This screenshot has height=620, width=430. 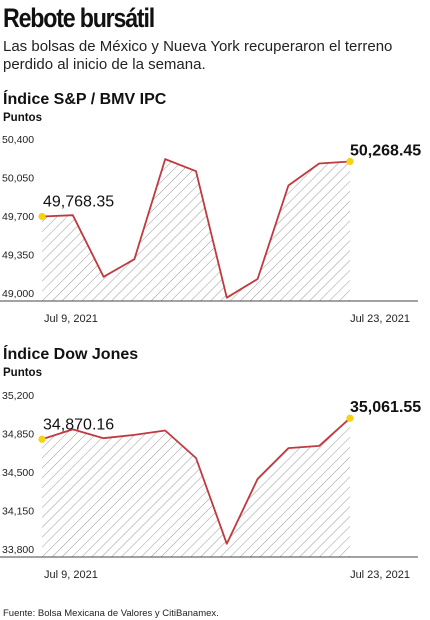 What do you see at coordinates (42, 439) in the screenshot?
I see `dow-first-point` at bounding box center [42, 439].